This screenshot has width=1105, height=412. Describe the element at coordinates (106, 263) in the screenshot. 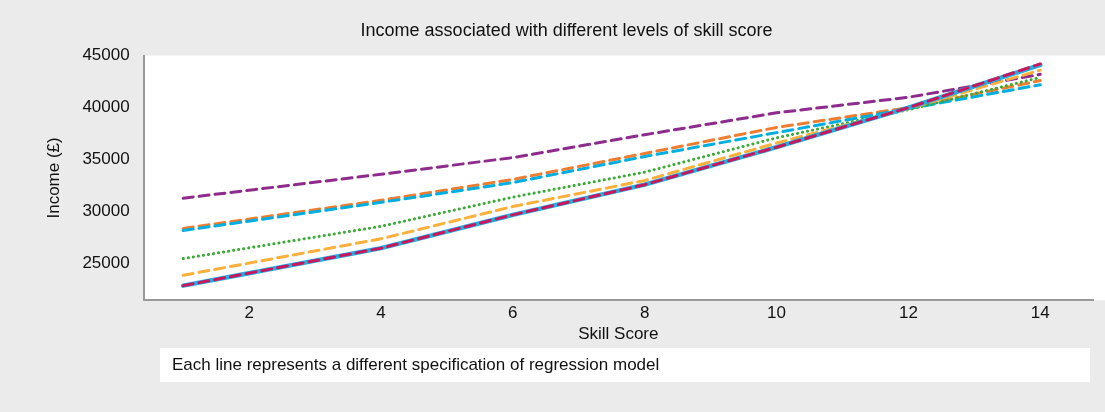

I see `y-tick-label: 25000` at that location.